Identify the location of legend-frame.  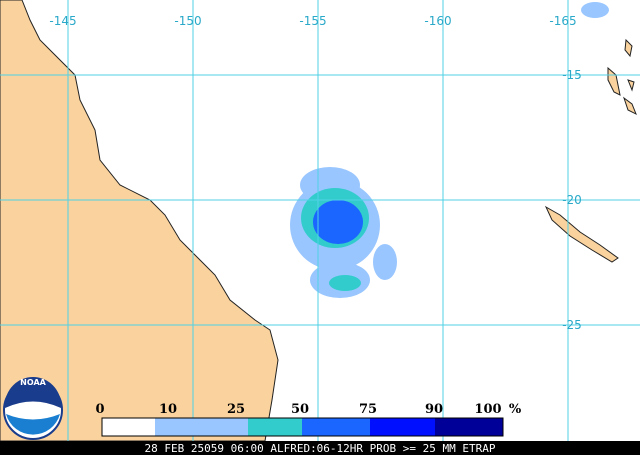
(302, 427).